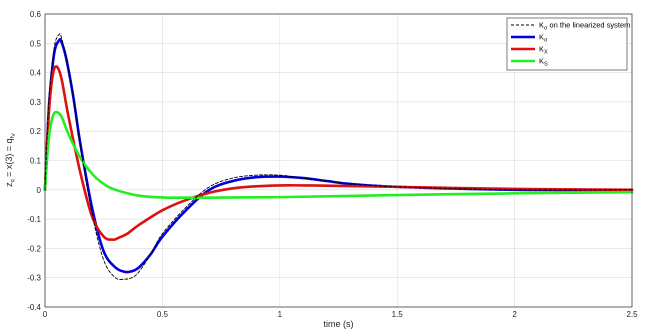 Image resolution: width=659 pixels, height=331 pixels. Describe the element at coordinates (34, 278) in the screenshot. I see `y-tick-label: -0.3` at that location.